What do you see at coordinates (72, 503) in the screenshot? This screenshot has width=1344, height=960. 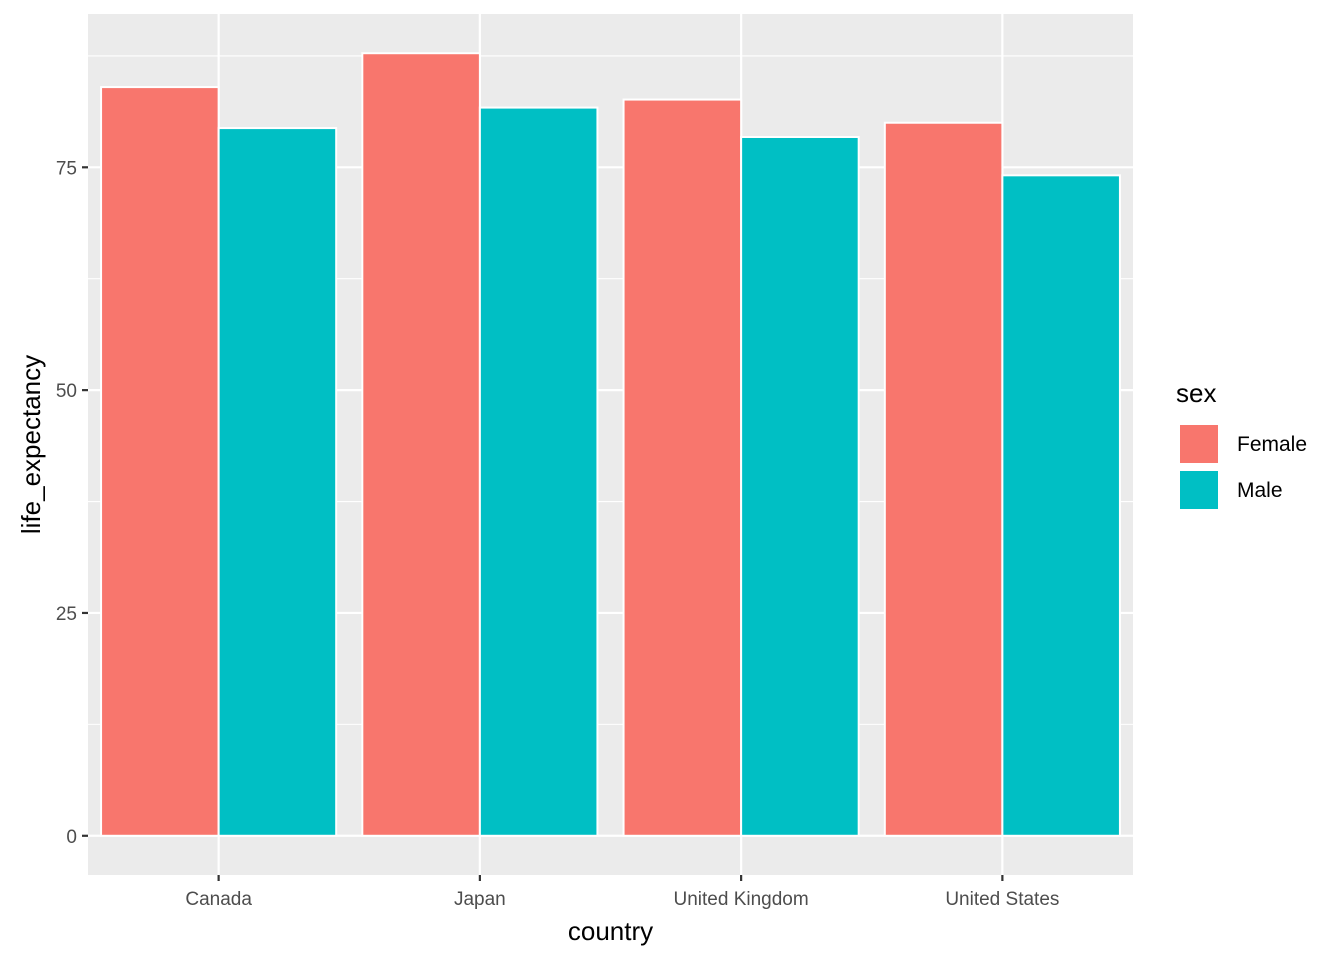 I see `y-axis: 0 25 50 75` at bounding box center [72, 503].